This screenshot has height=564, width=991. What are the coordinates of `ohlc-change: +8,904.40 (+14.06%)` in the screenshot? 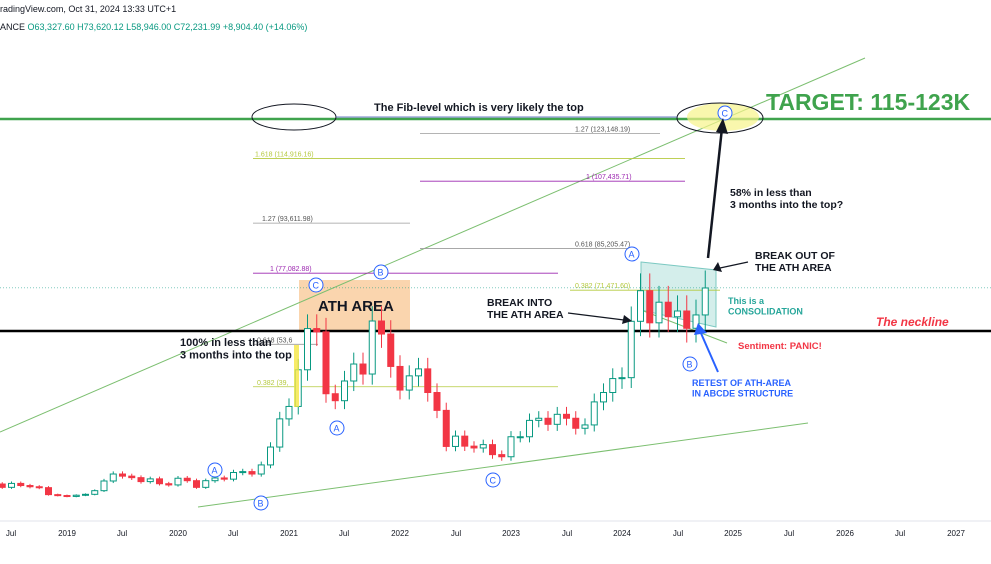 It's located at (265, 27).